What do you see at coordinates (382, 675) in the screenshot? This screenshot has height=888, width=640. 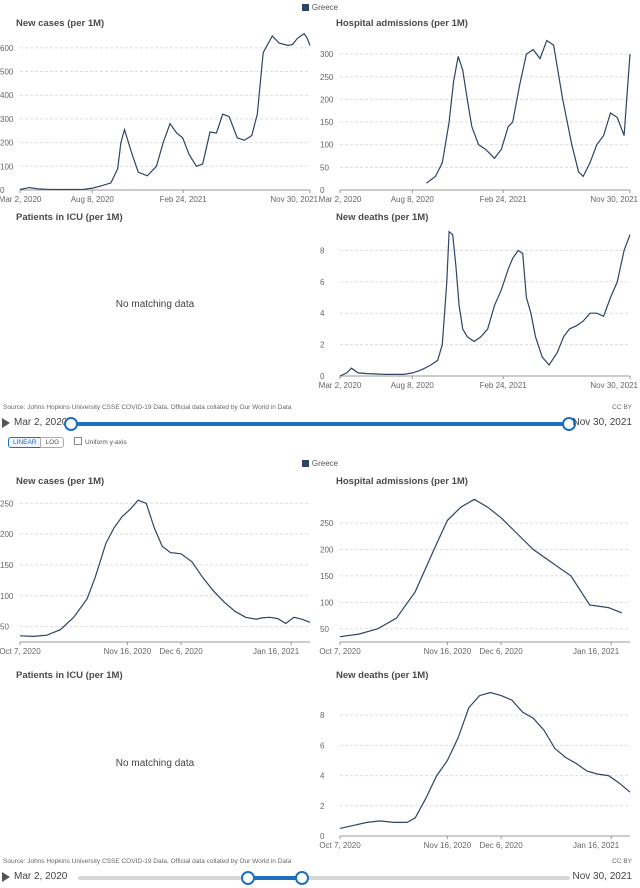 I see `chart-title: New deaths (per 1M)` at bounding box center [382, 675].